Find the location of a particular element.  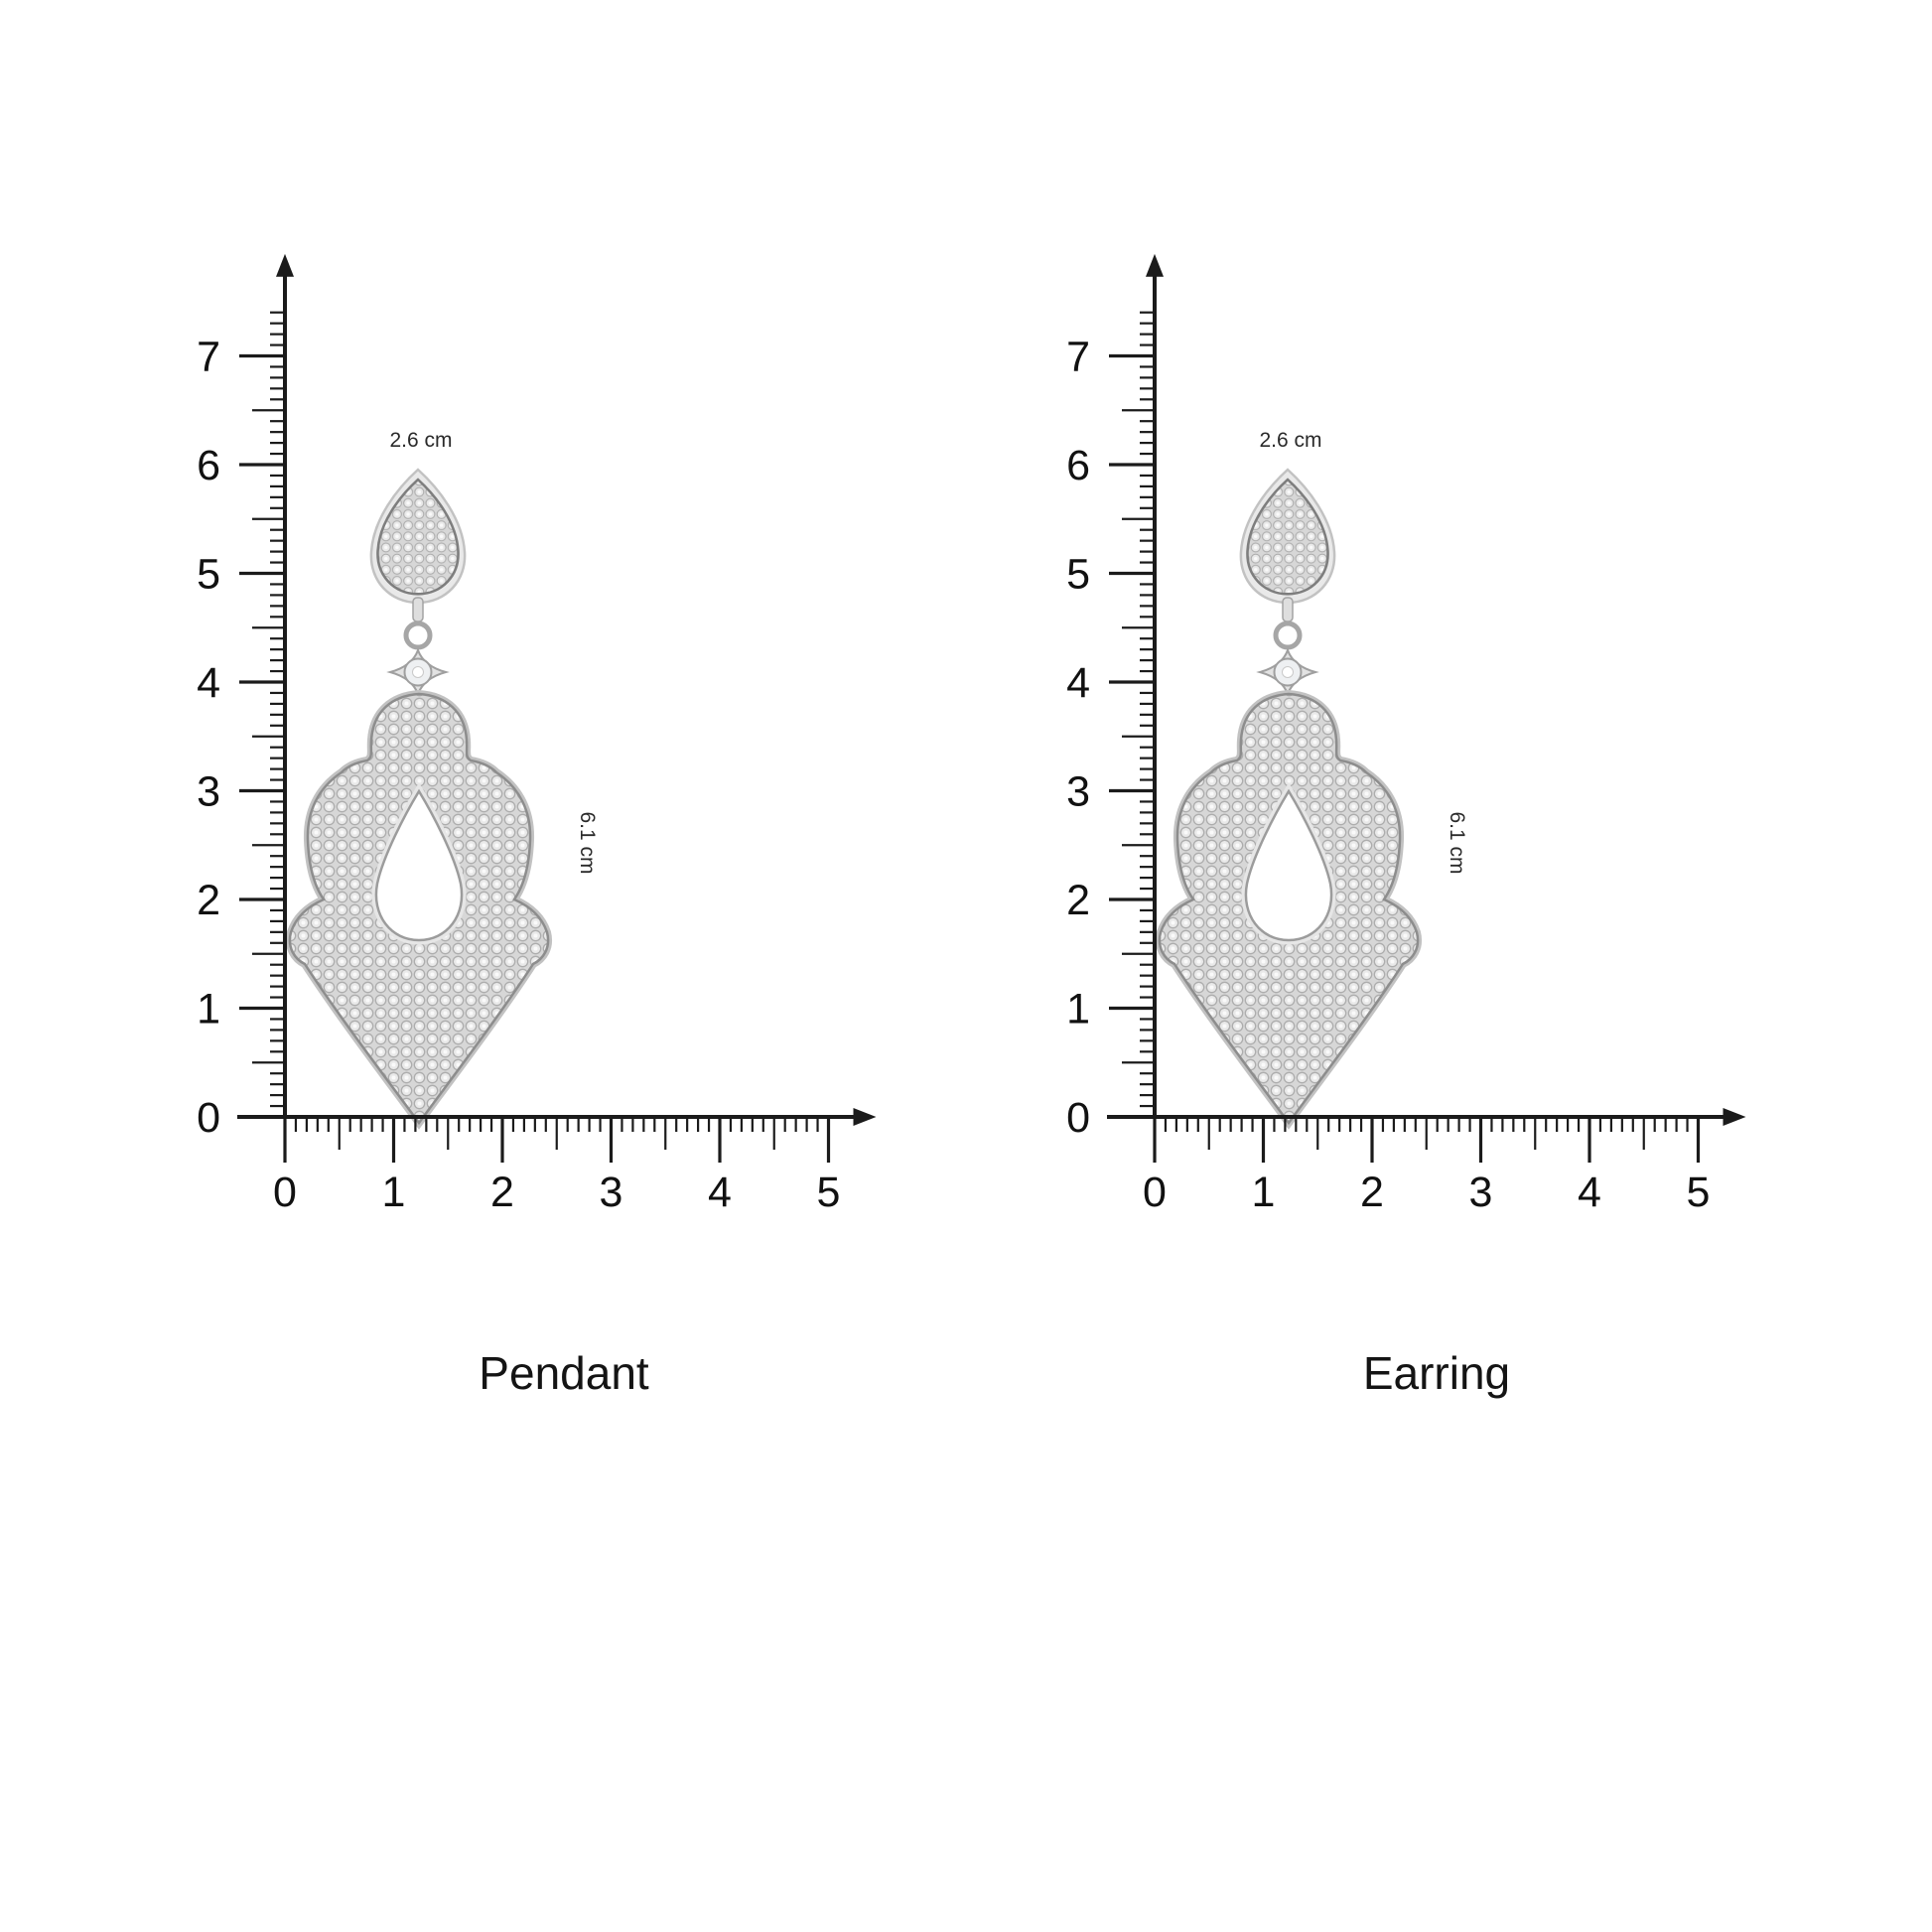

width-dimension-label-earring: 2.6 cm is located at coordinates (1290, 440).